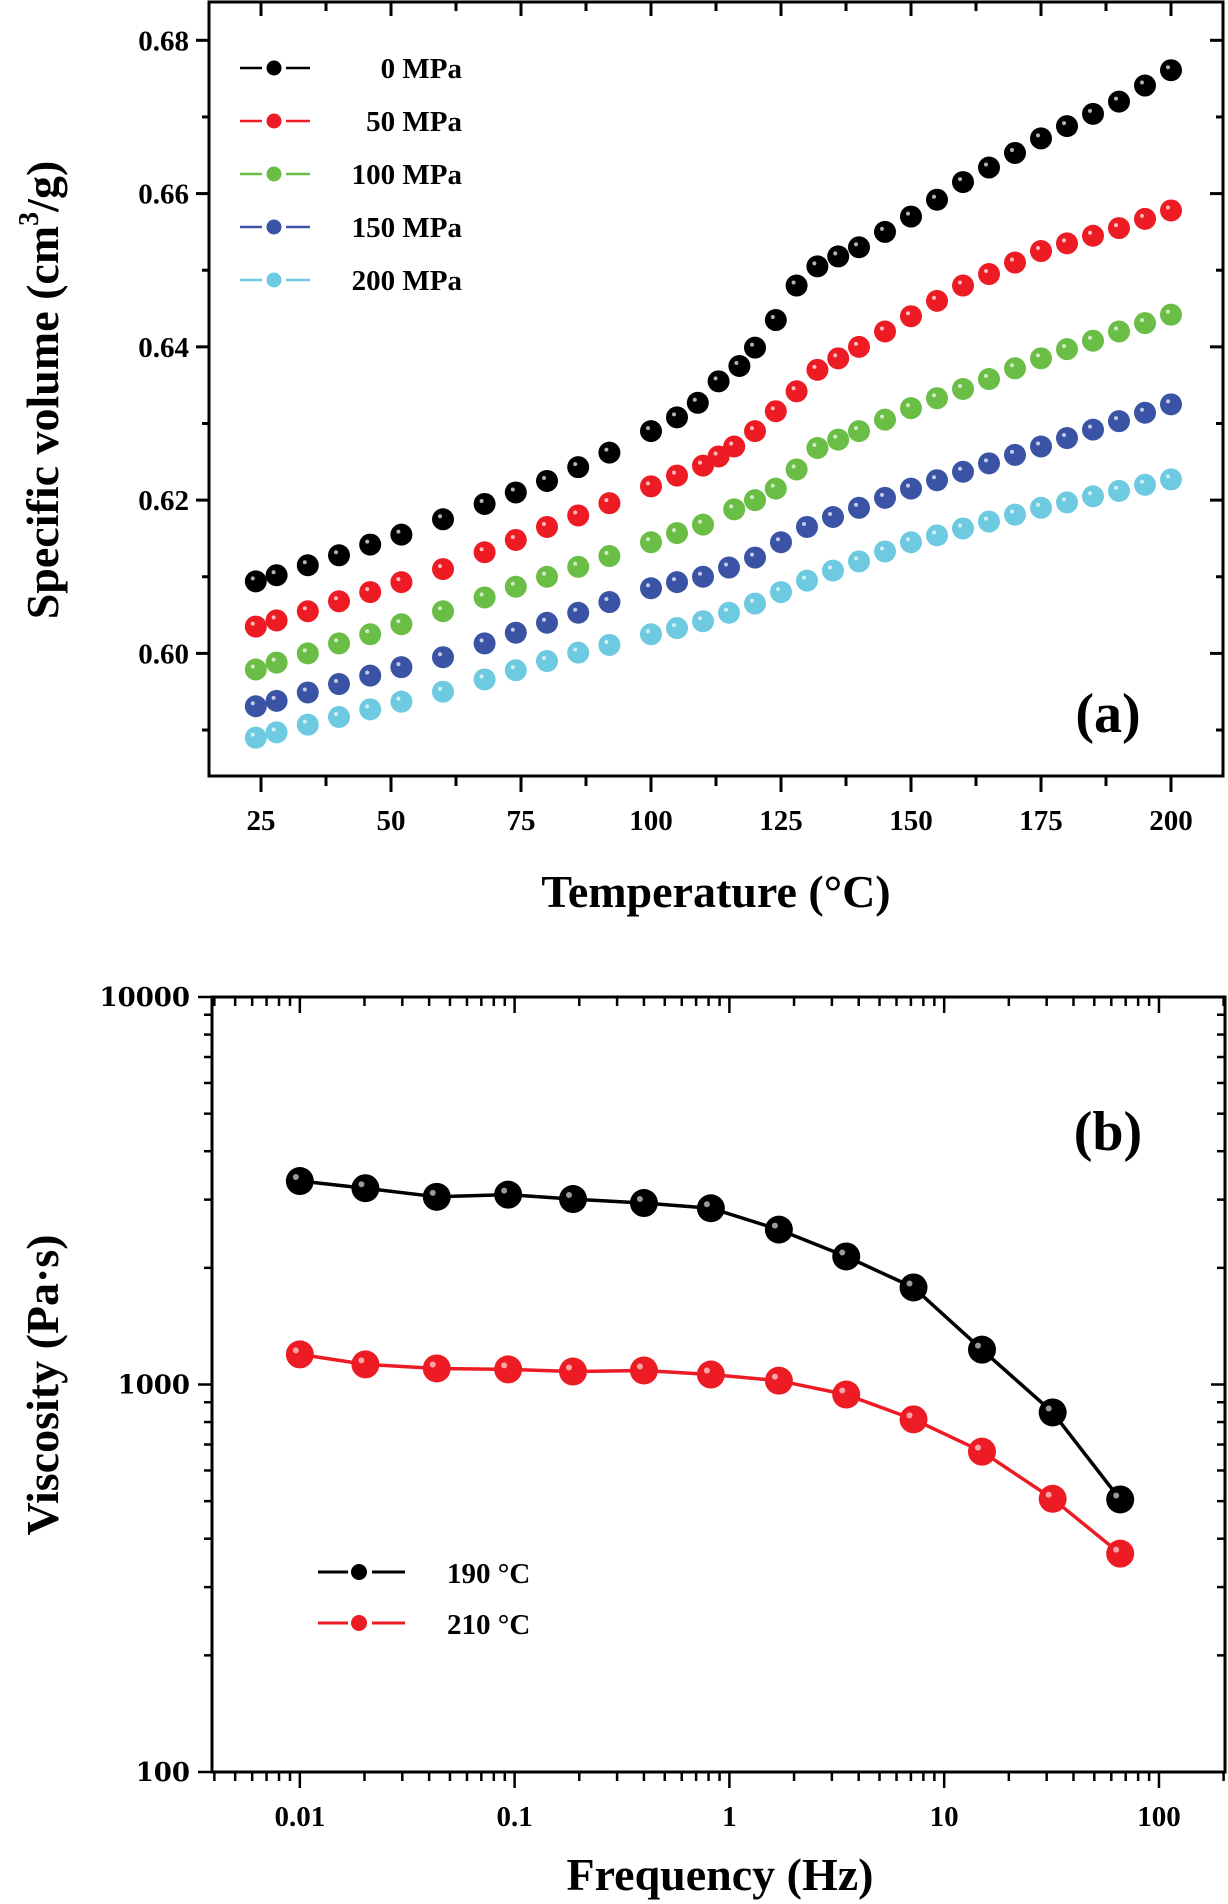  I want to click on y-axis-title: Specific volume (cm3/g), so click(41, 390).